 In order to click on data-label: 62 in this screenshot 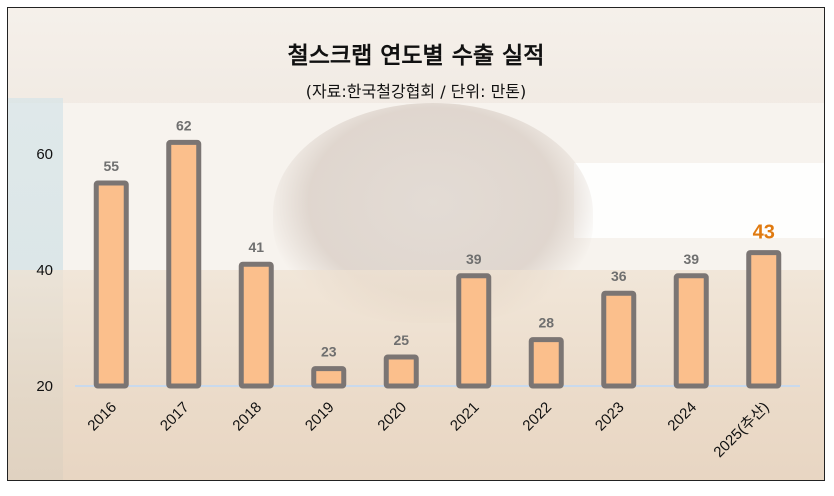, I will do `click(184, 125)`.